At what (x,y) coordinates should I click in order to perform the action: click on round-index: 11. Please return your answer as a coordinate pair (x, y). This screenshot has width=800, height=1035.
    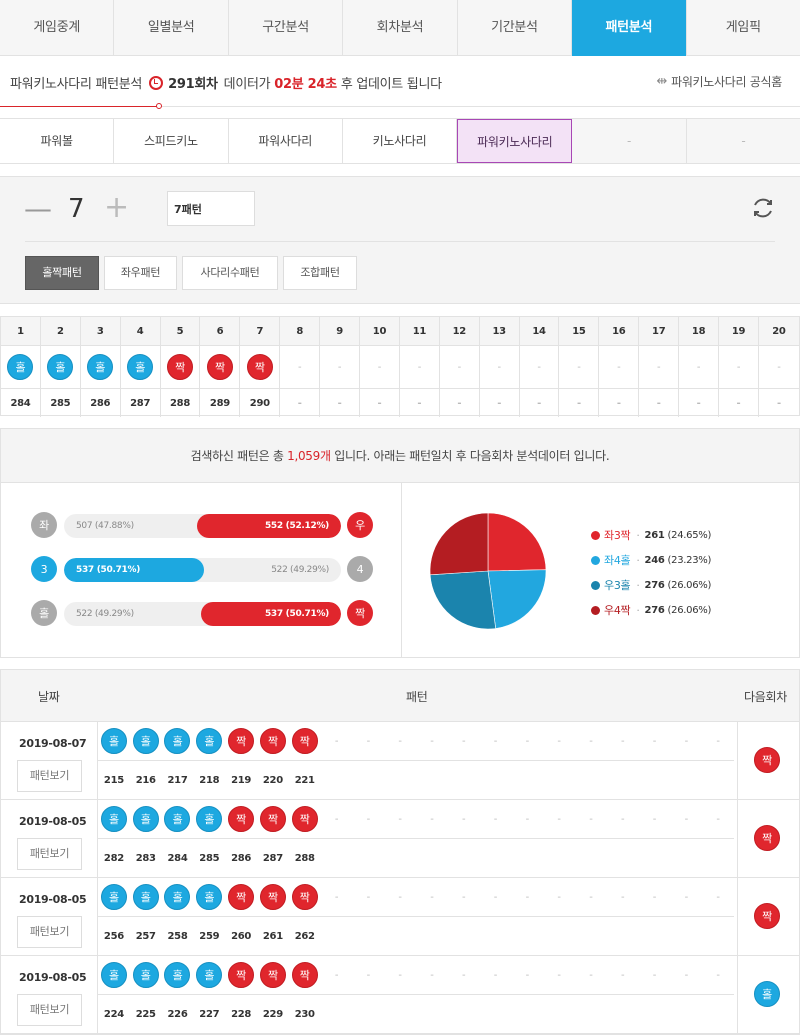
    Looking at the image, I should click on (419, 331).